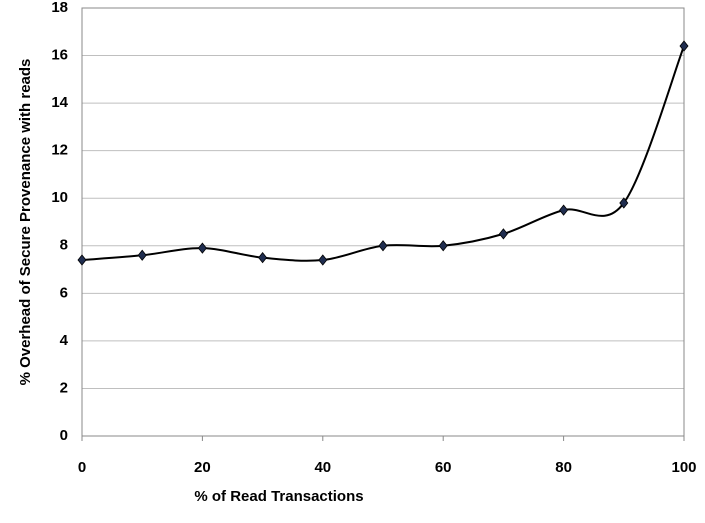  Describe the element at coordinates (64, 387) in the screenshot. I see `y-tick-label: 2` at that location.